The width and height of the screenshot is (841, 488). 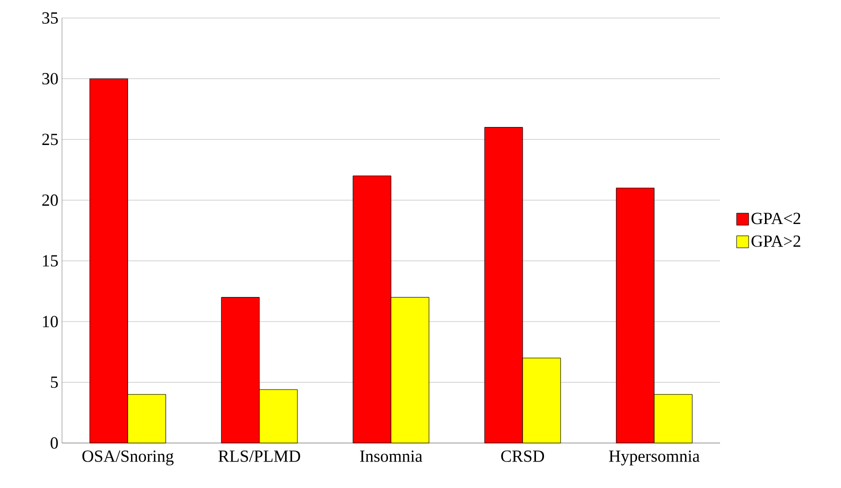 I want to click on y-tick-label: 25, so click(x=50, y=140).